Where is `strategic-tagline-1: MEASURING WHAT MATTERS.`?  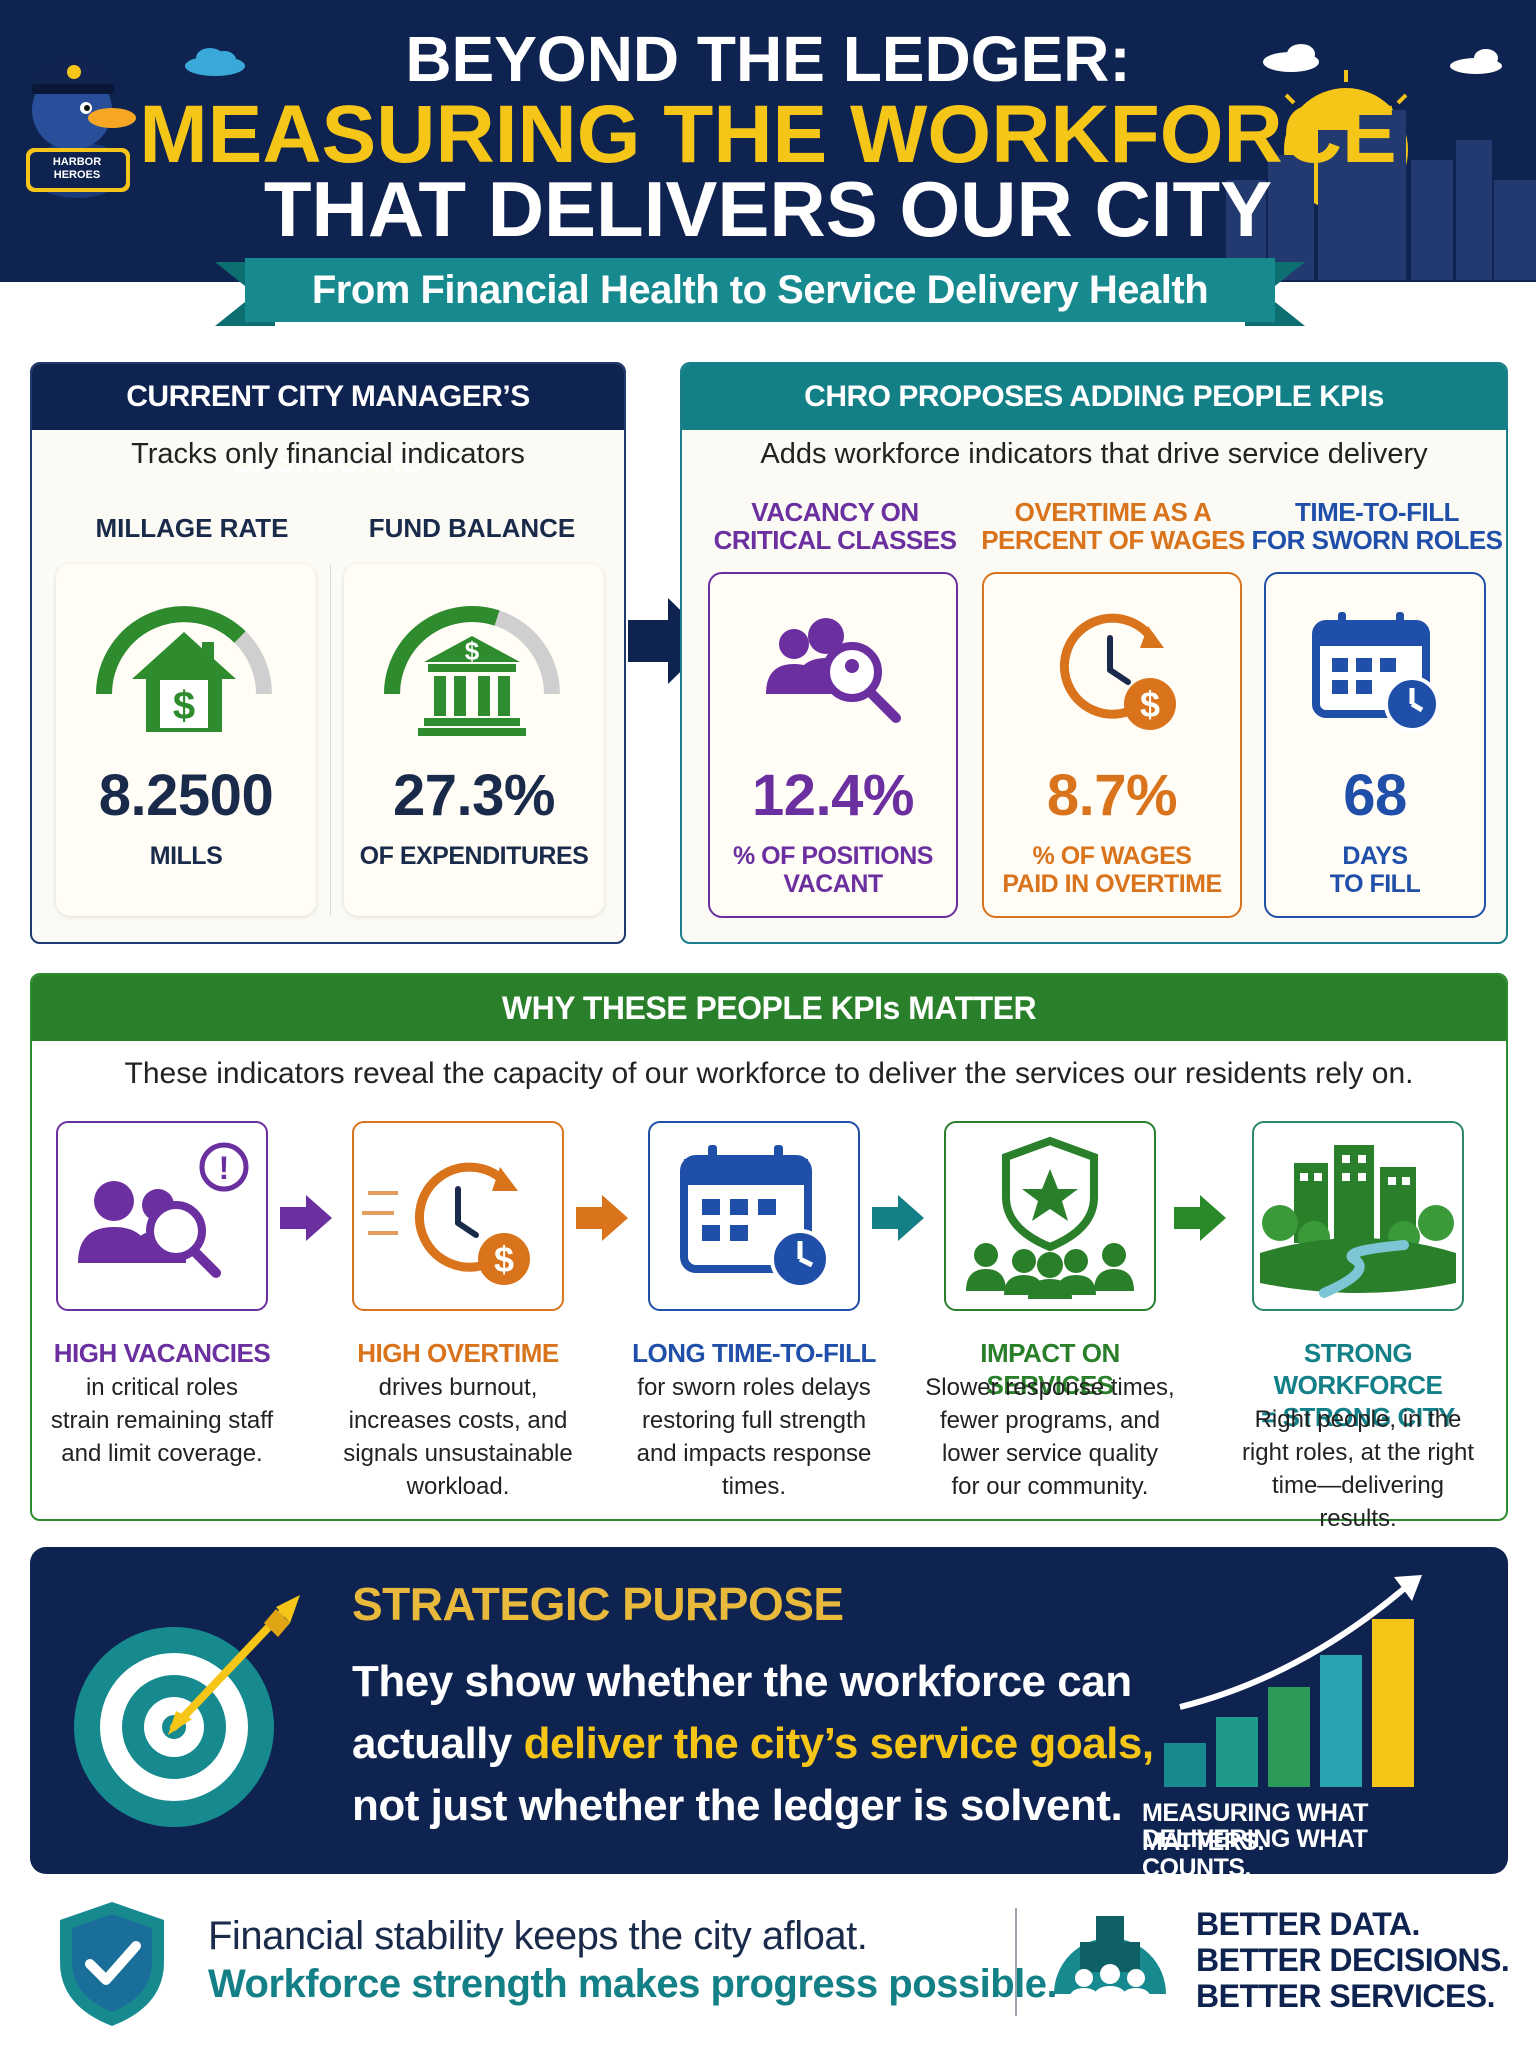 strategic-tagline-1: MEASURING WHAT MATTERS. is located at coordinates (1255, 1827).